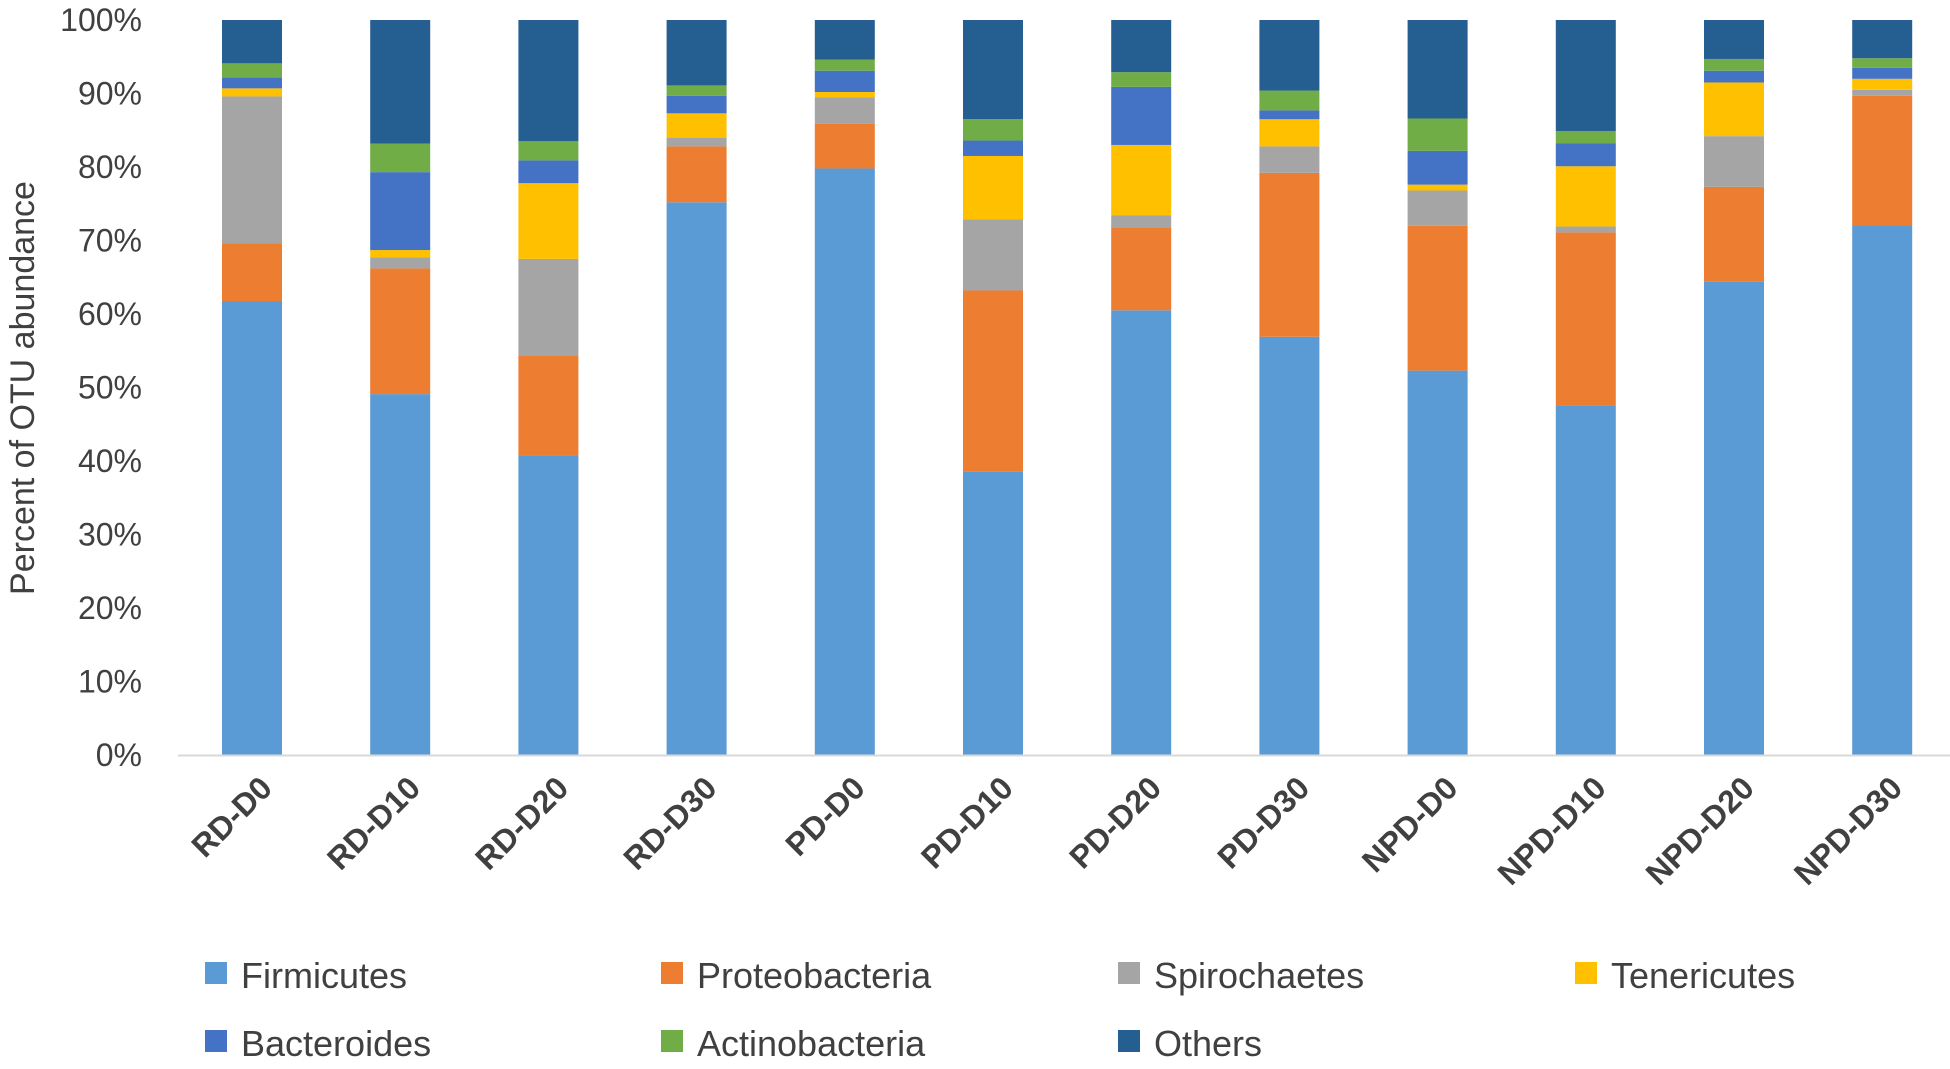  Describe the element at coordinates (1585, 155) in the screenshot. I see `bar-segment-npd-d10-bacteroides` at that location.